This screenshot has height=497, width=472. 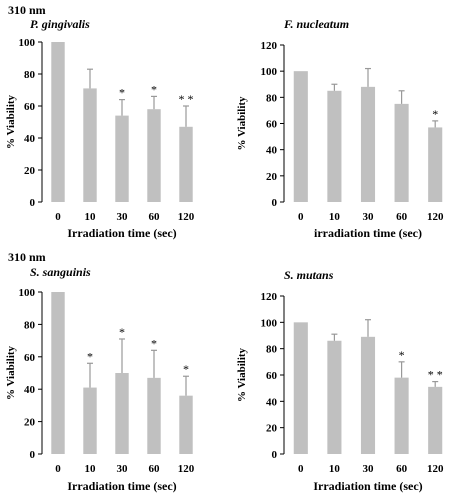 What do you see at coordinates (368, 233) in the screenshot?
I see `x-axis-label: irradiation time (sec)` at bounding box center [368, 233].